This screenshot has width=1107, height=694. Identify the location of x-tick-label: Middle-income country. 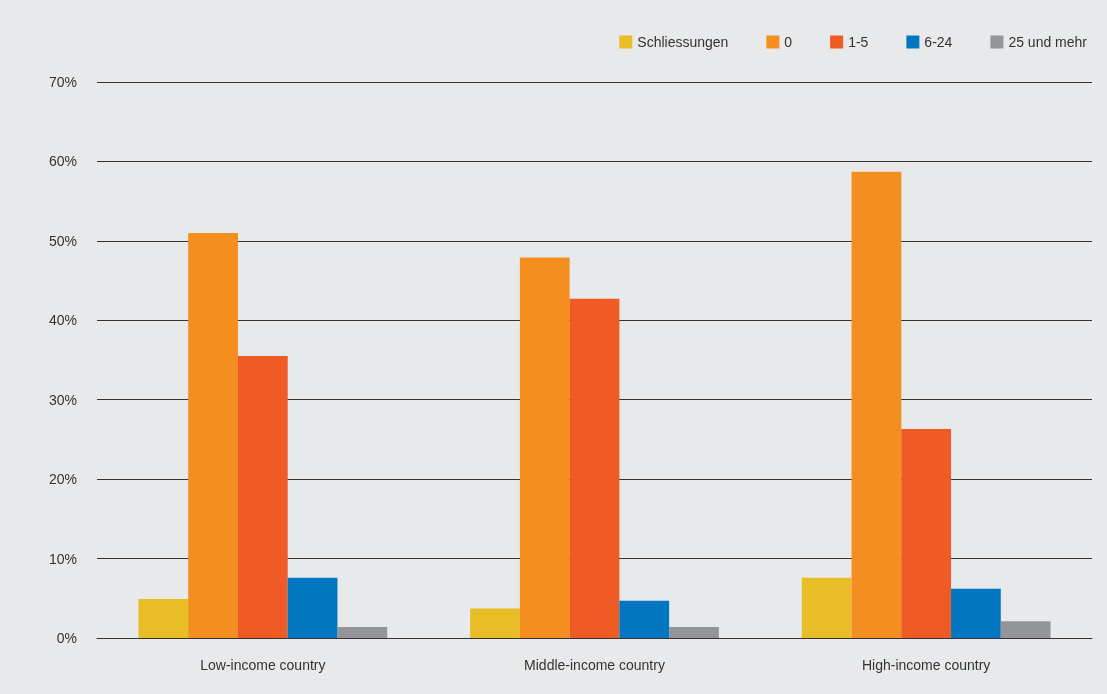
(594, 665).